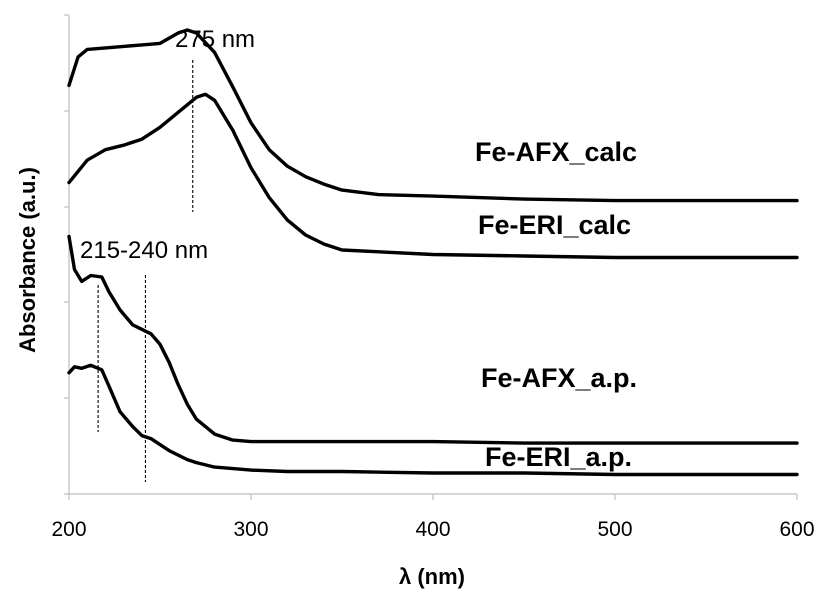 This screenshot has height=596, width=824. I want to click on x-tick-label: 600, so click(796, 529).